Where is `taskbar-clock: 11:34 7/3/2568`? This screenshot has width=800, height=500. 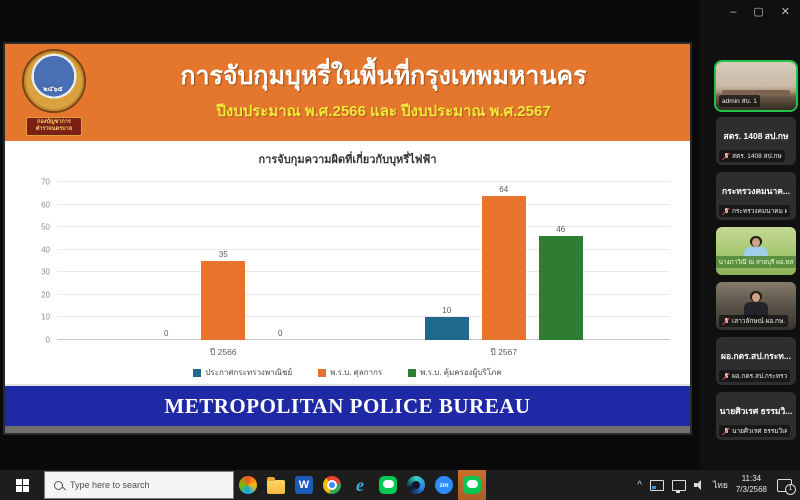
taskbar-clock: 11:34 7/3/2568 is located at coordinates (751, 485).